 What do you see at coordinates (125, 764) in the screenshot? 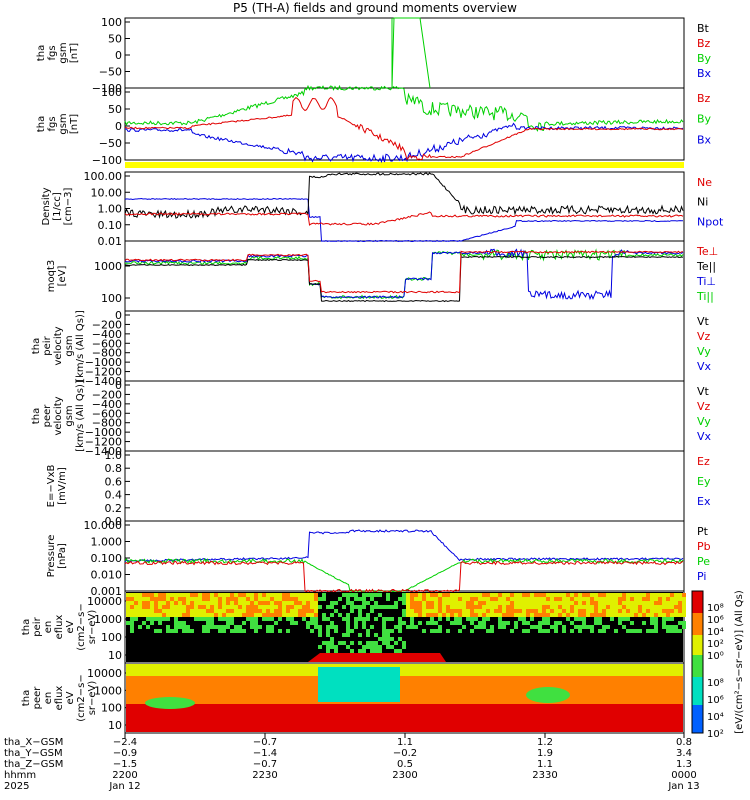
I see `x-value: −1.5` at bounding box center [125, 764].